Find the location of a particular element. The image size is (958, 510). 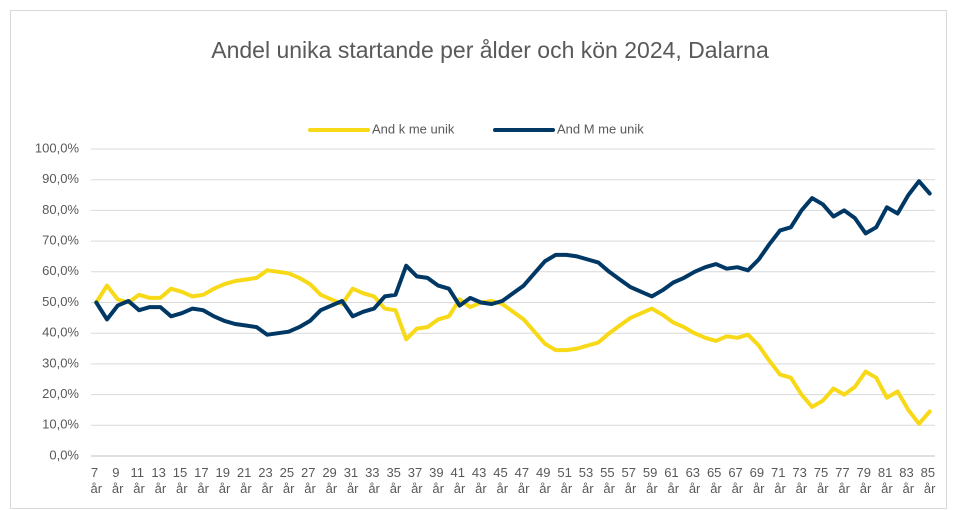

x-tick-label: 35 år is located at coordinates (395, 480).